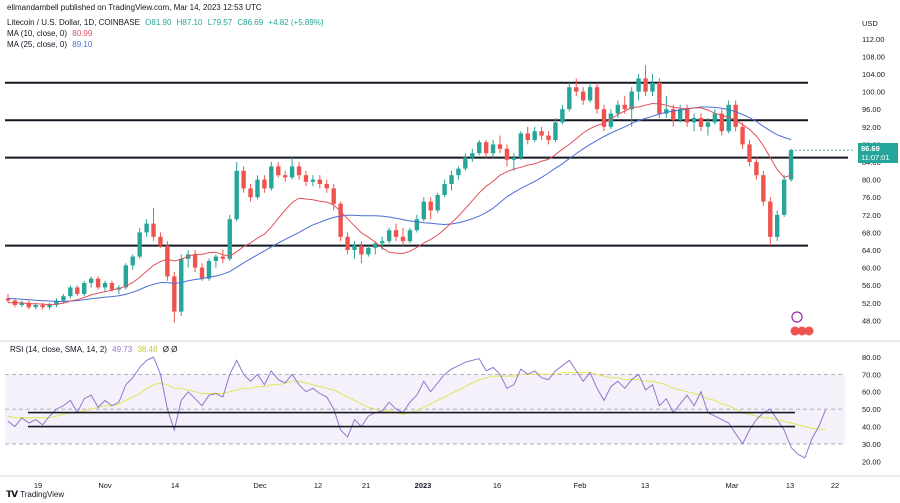 This screenshot has width=900, height=503. I want to click on event-flag-icon, so click(809, 331).